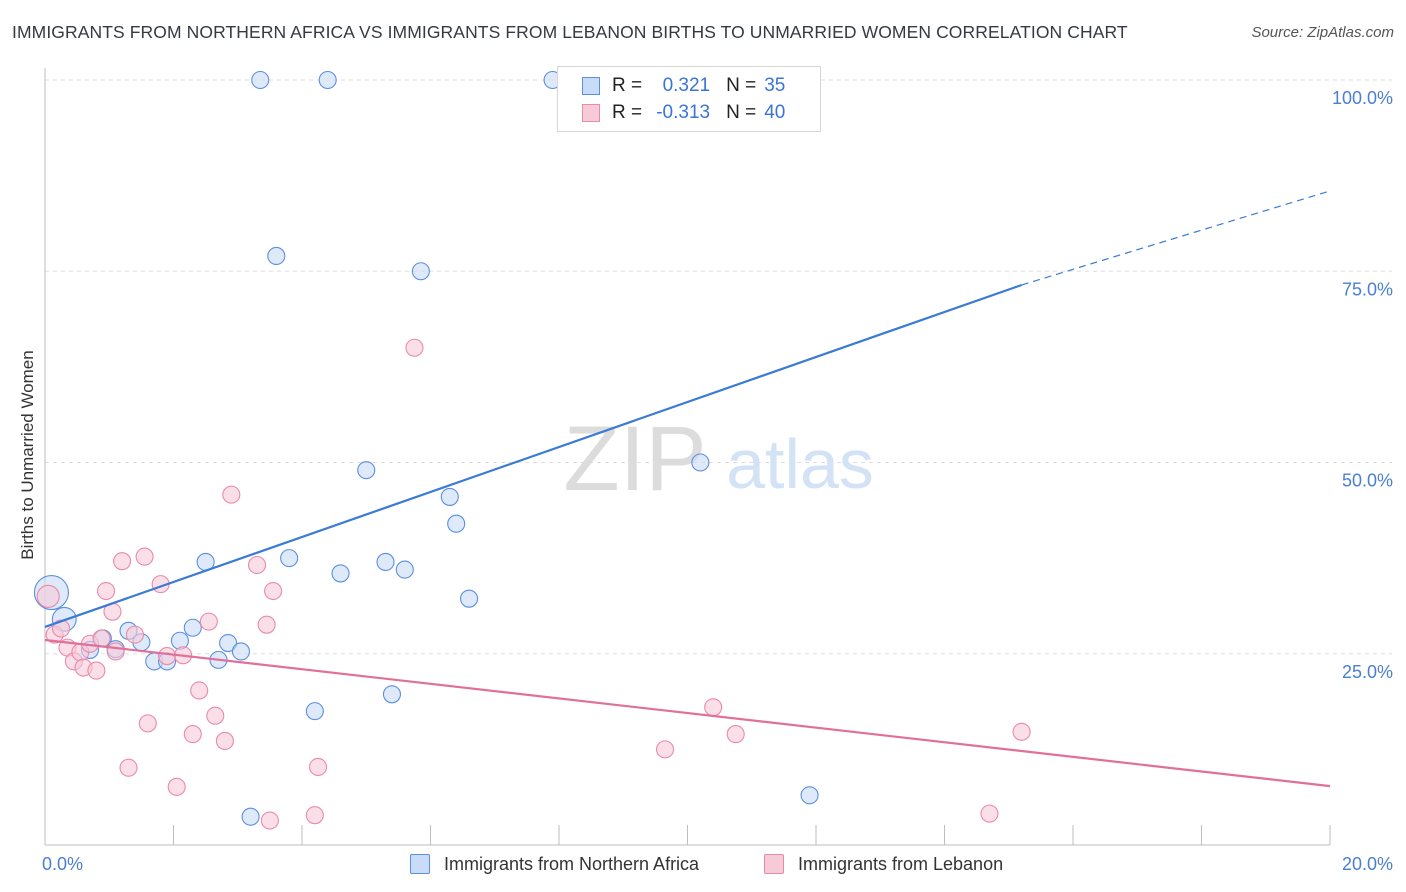  I want to click on y-tick-label-2: 75.0%, so click(1367, 289).